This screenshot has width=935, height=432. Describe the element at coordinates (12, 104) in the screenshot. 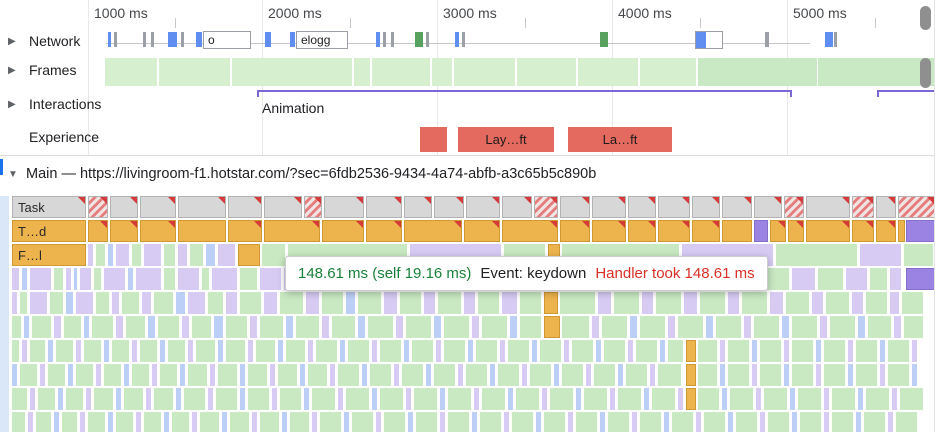

I see `chevron-right-icon: ▶` at that location.